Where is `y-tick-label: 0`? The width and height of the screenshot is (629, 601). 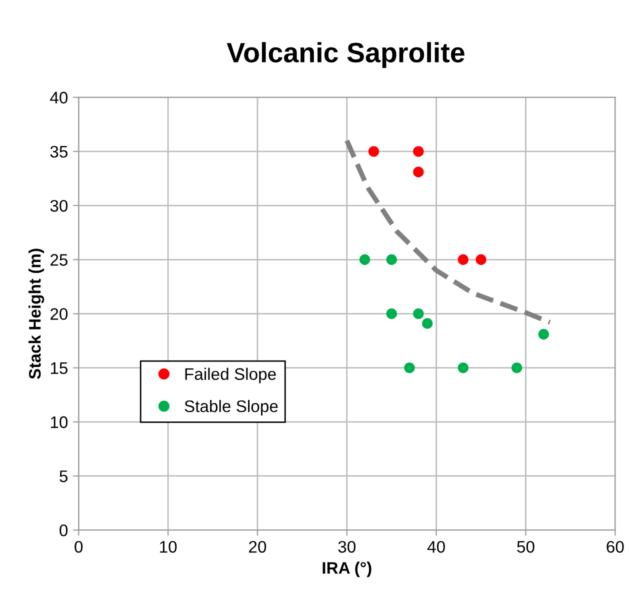 y-tick-label: 0 is located at coordinates (64, 530).